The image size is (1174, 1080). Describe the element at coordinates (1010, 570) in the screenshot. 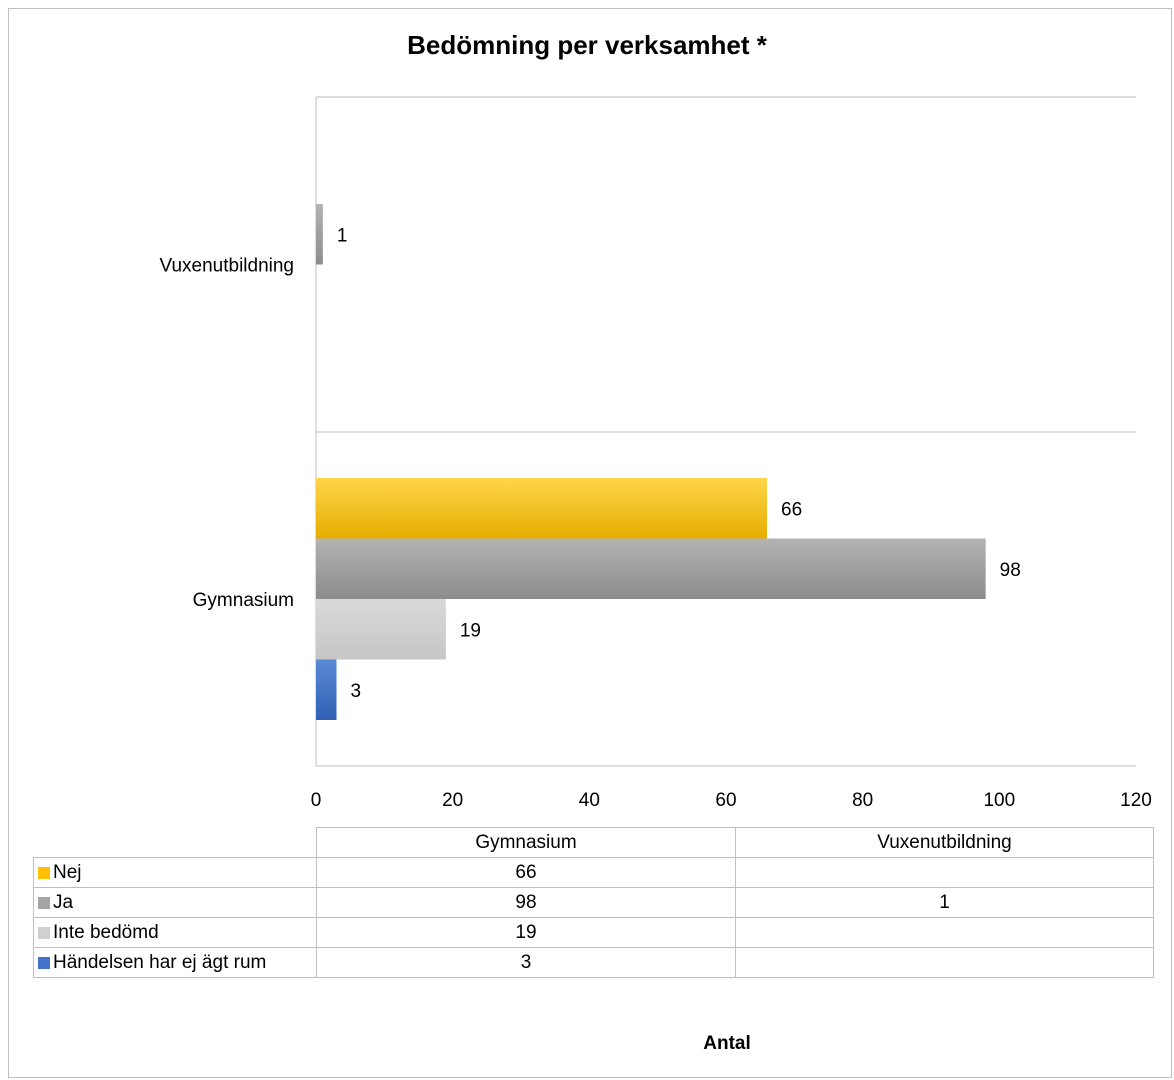

I see `data-label: 98` at that location.